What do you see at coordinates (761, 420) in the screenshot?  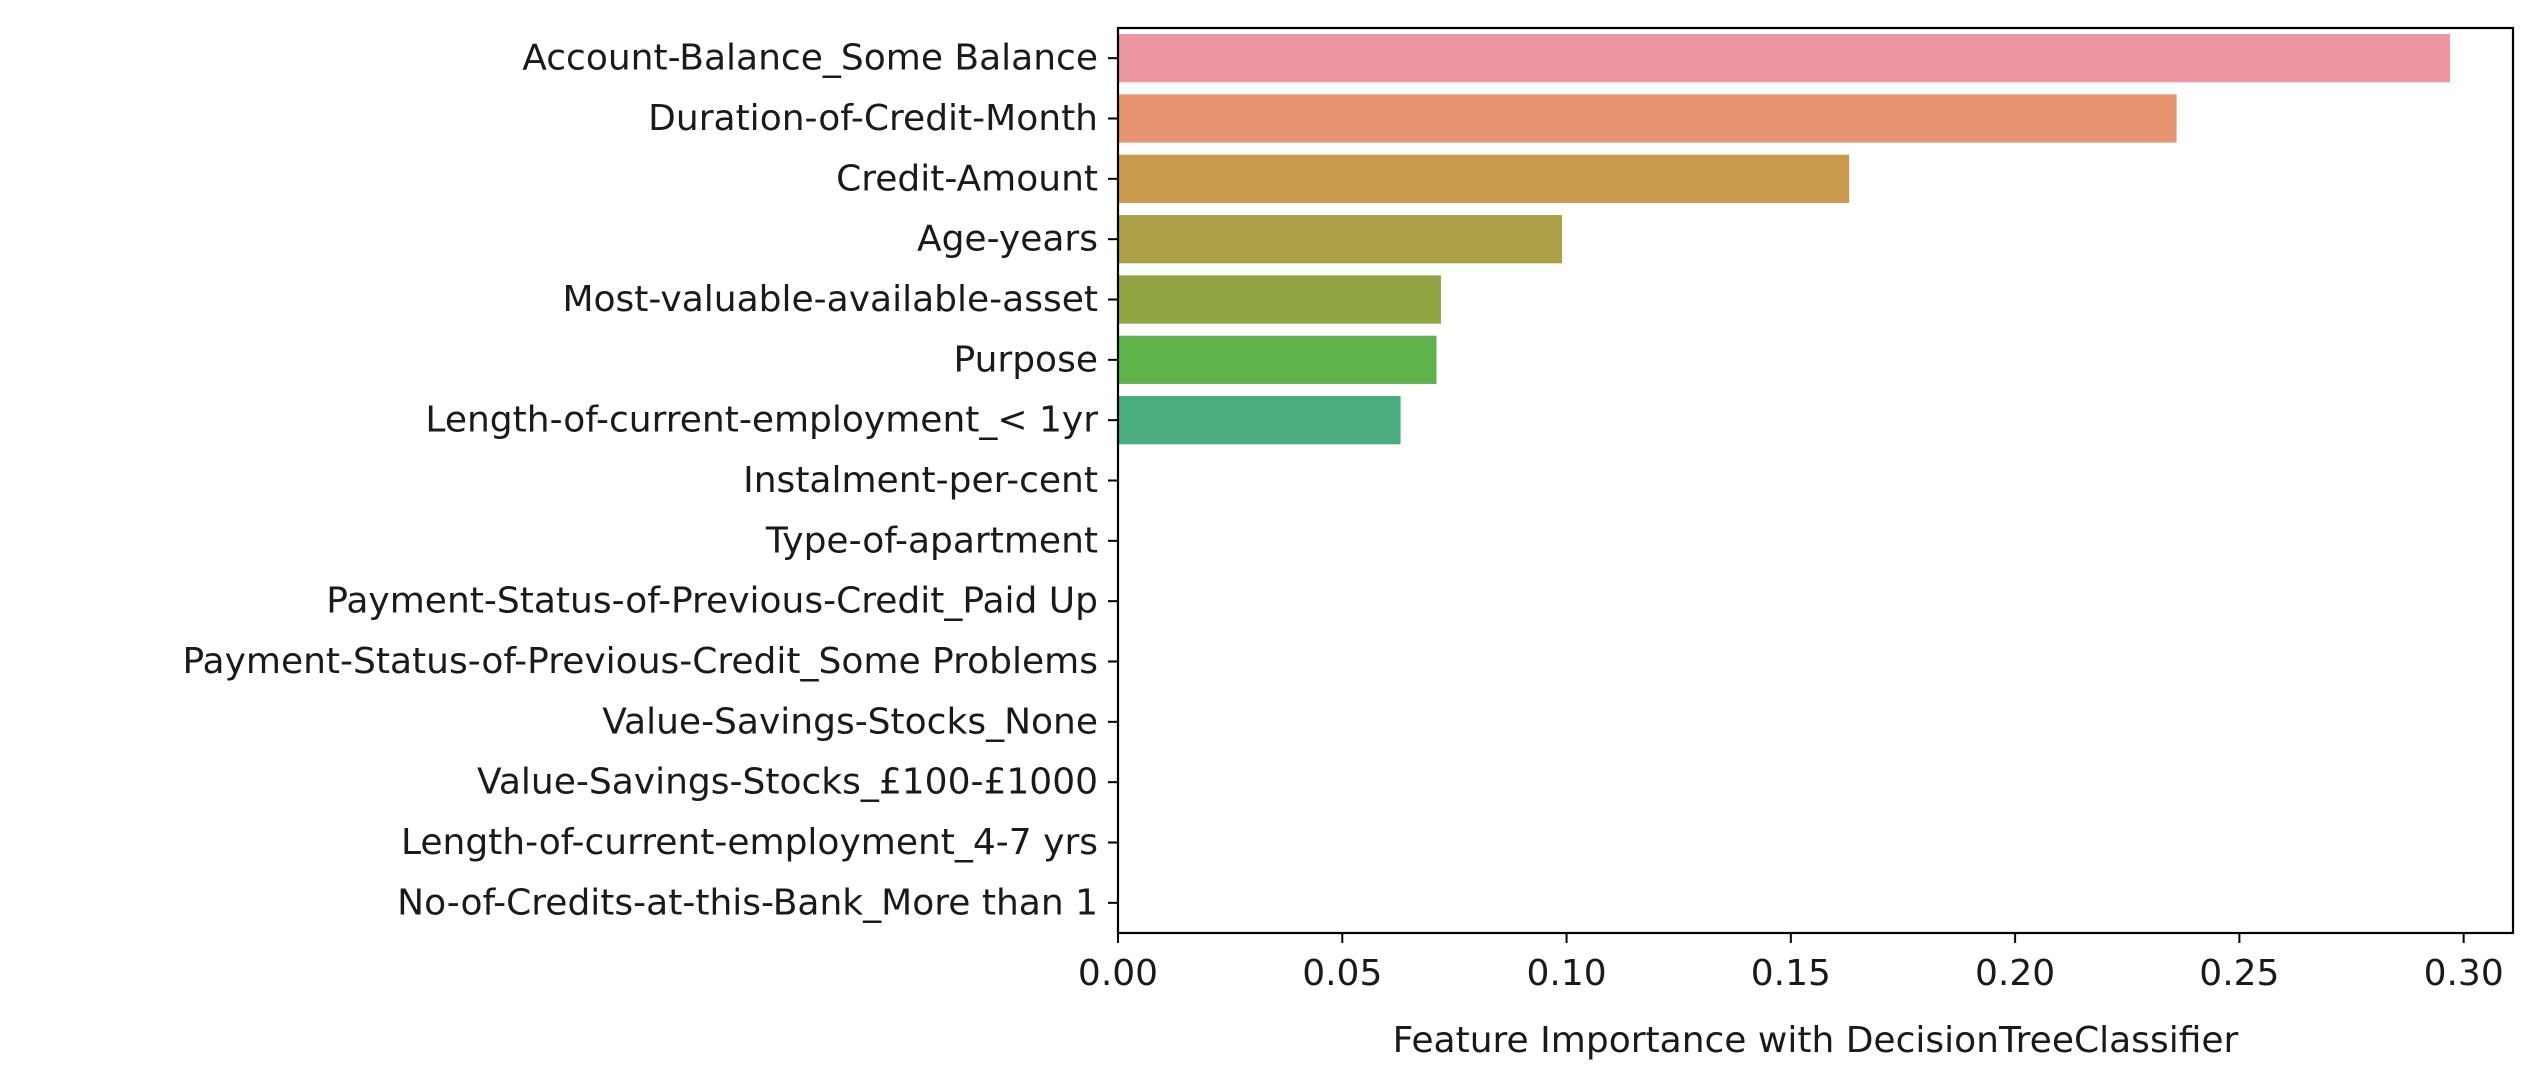 I see `y-tick-label: Length-of-current-employment_< 1yr` at bounding box center [761, 420].